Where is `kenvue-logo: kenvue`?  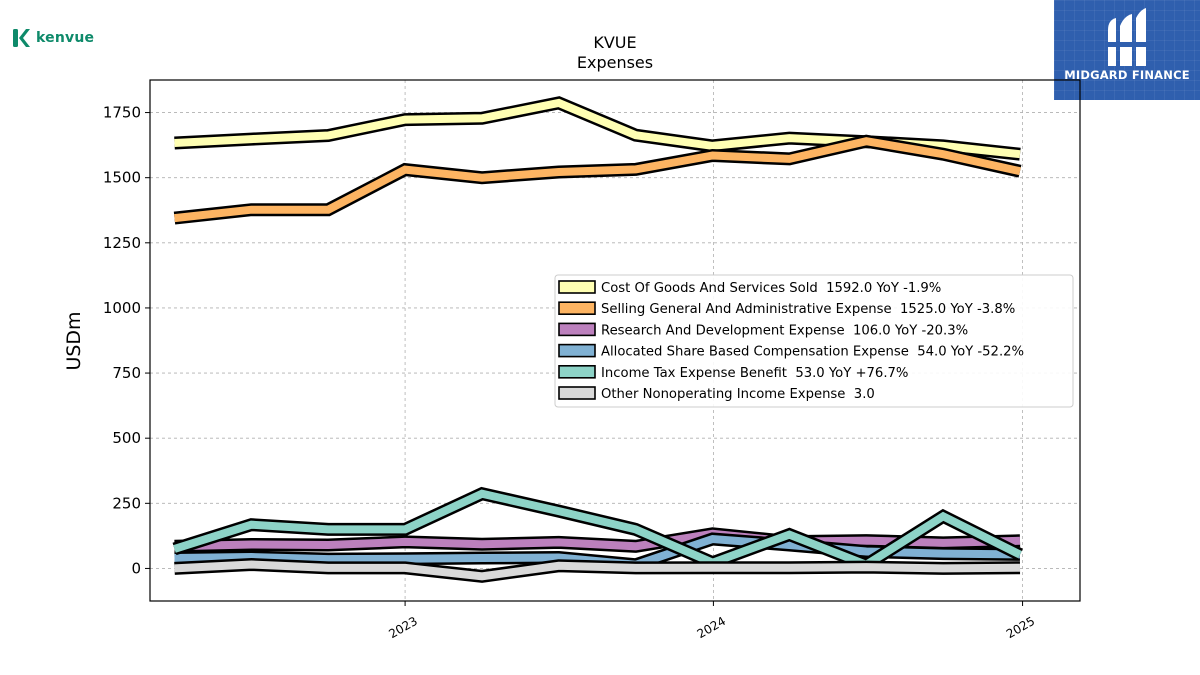 kenvue-logo: kenvue is located at coordinates (53, 38).